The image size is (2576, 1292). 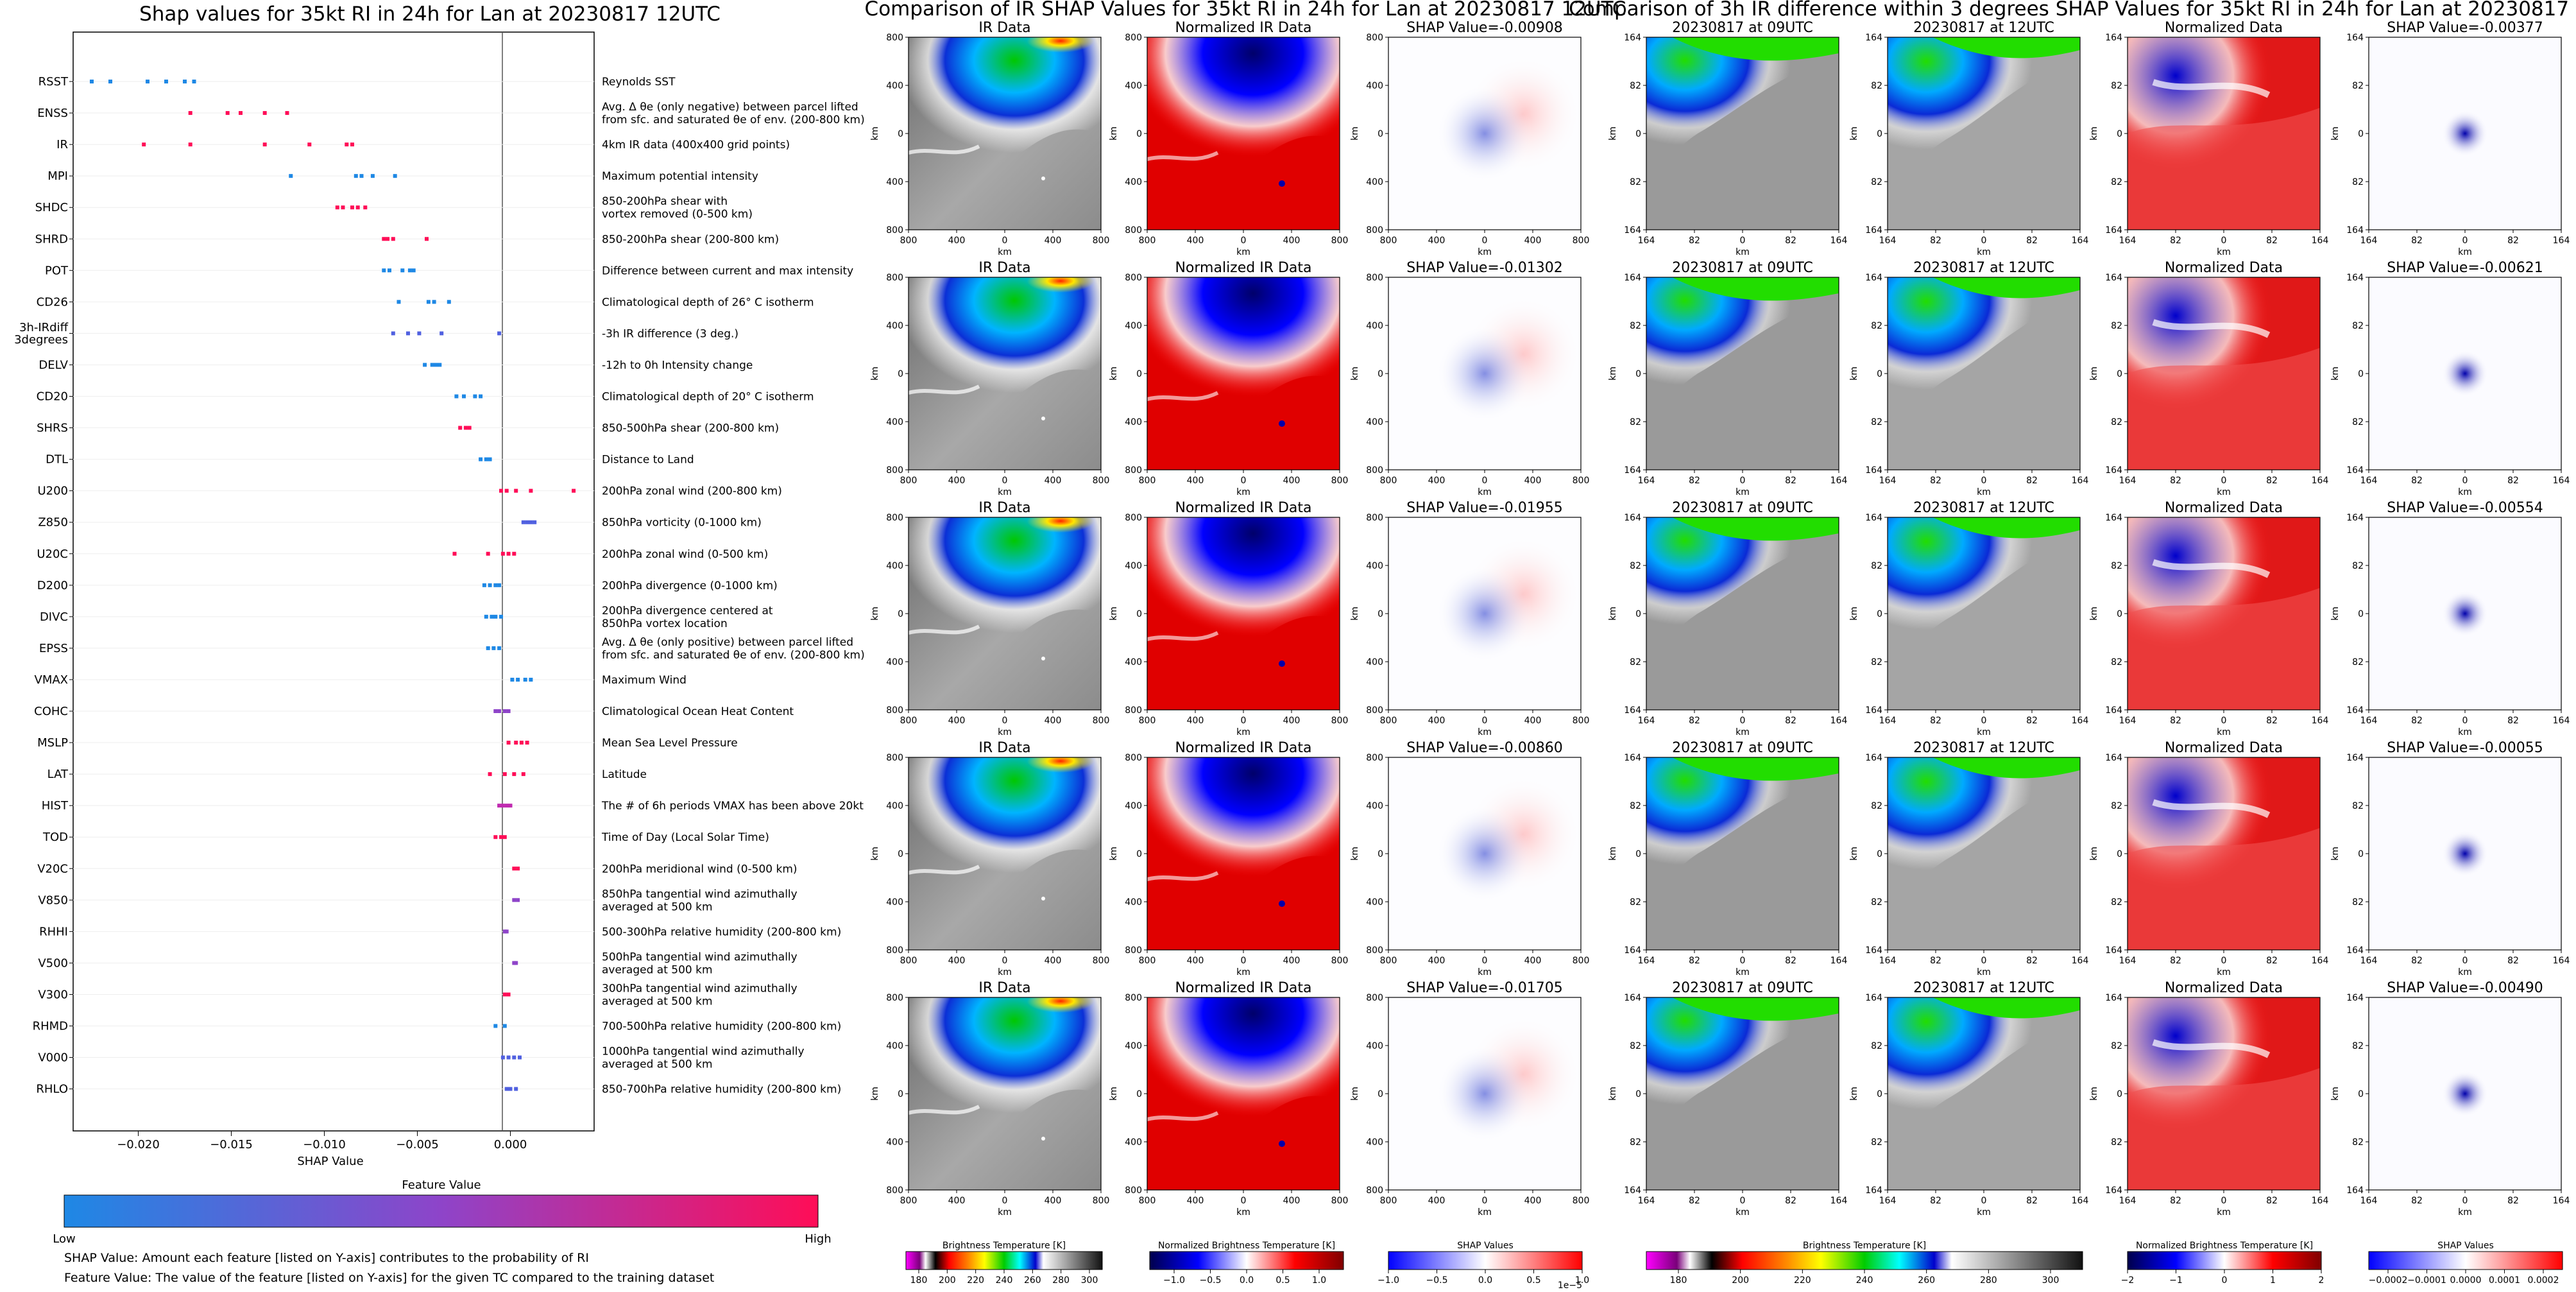 I want to click on feature-name: RHHI, so click(x=53, y=931).